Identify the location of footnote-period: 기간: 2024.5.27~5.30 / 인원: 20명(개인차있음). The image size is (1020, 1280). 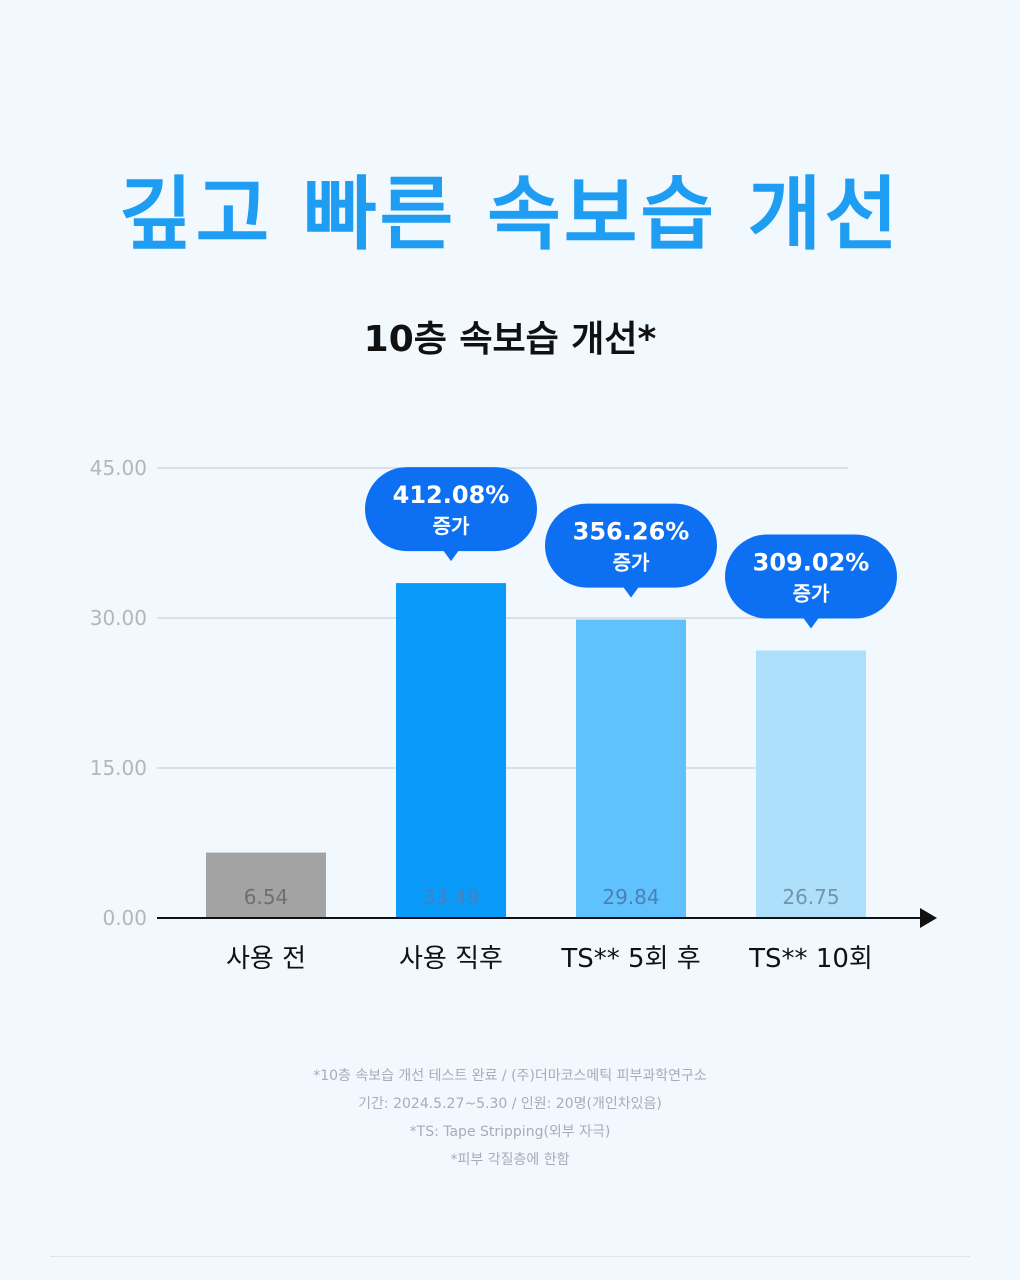
(510, 1104).